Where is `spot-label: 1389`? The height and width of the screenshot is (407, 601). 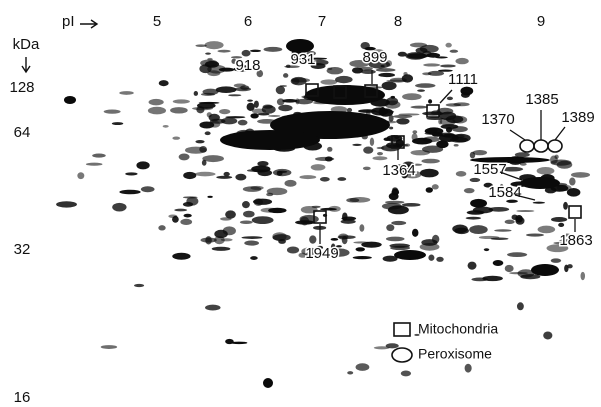 spot-label: 1389 is located at coordinates (577, 117).